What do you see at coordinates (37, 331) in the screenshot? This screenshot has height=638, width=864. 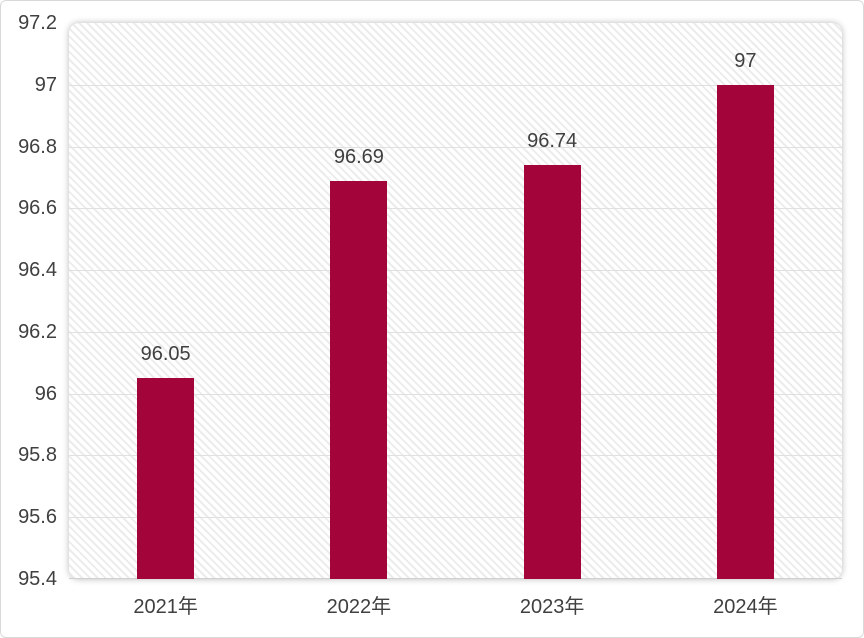 I see `y-tick-label: 96.2` at bounding box center [37, 331].